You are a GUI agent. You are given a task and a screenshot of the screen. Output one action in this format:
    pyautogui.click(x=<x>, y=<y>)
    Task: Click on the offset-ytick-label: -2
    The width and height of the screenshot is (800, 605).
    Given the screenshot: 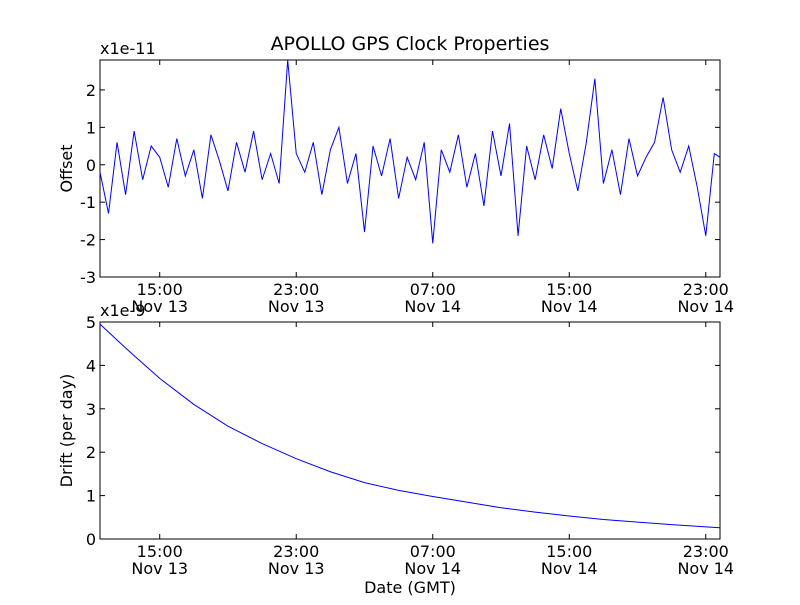 What is the action you would take?
    pyautogui.click(x=88, y=240)
    